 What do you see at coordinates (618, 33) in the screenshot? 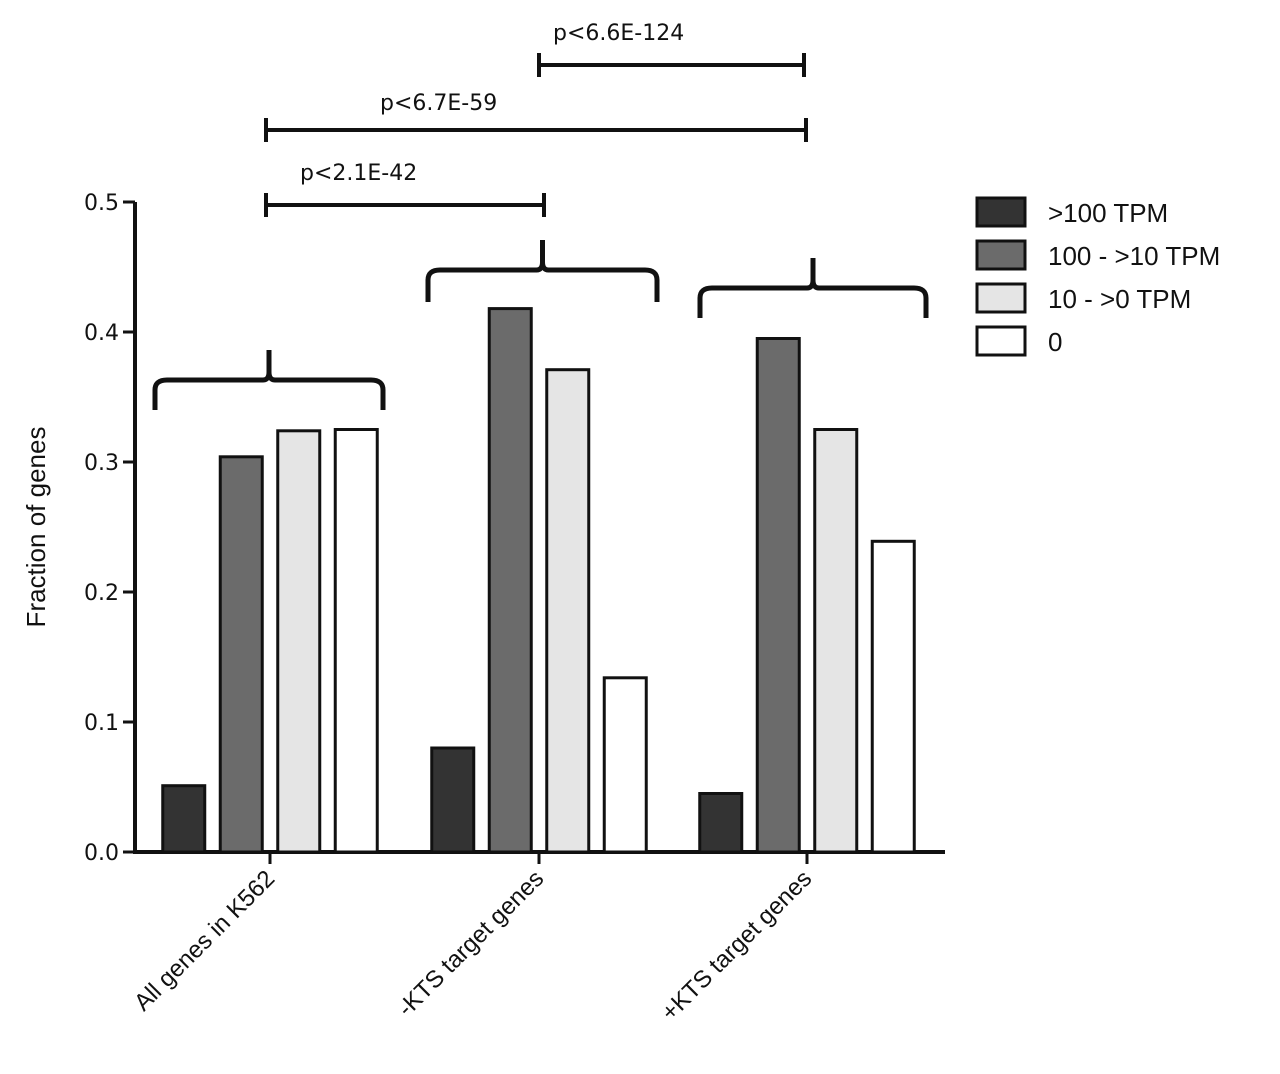
I see `p-value-label: p<6.6E-124` at bounding box center [618, 33].